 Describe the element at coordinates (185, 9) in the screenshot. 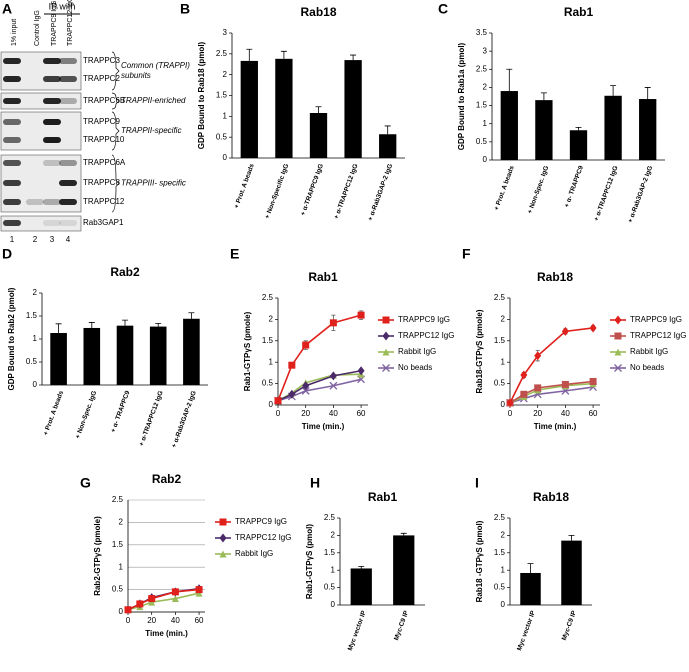

I see `panel-letter: B` at that location.